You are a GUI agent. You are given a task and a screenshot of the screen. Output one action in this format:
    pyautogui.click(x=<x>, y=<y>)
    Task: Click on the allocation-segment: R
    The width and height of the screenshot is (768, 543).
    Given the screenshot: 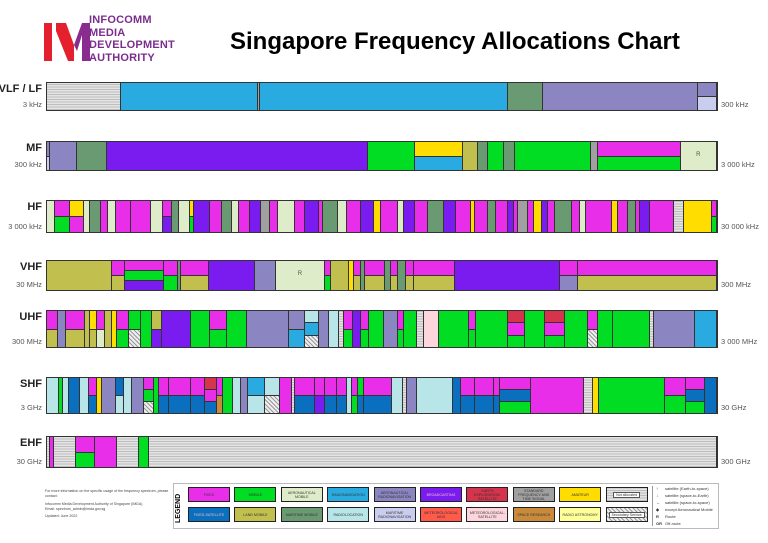 What is the action you would take?
    pyautogui.click(x=698, y=156)
    